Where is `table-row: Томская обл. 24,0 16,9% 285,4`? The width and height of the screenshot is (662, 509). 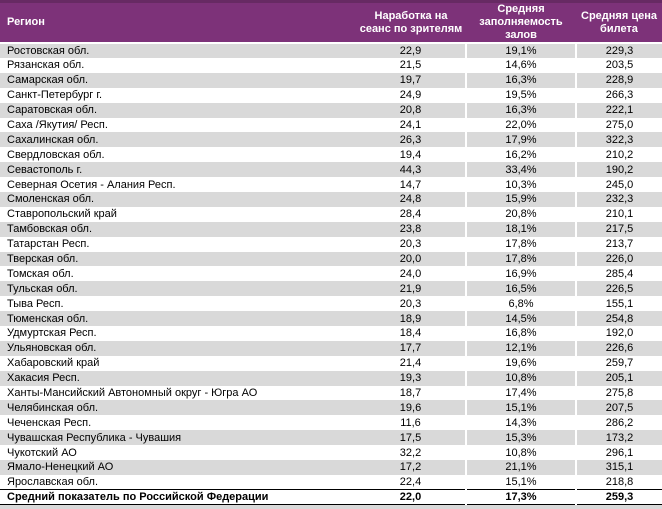 table-row: Томская обл. 24,0 16,9% 285,4 is located at coordinates (331, 274).